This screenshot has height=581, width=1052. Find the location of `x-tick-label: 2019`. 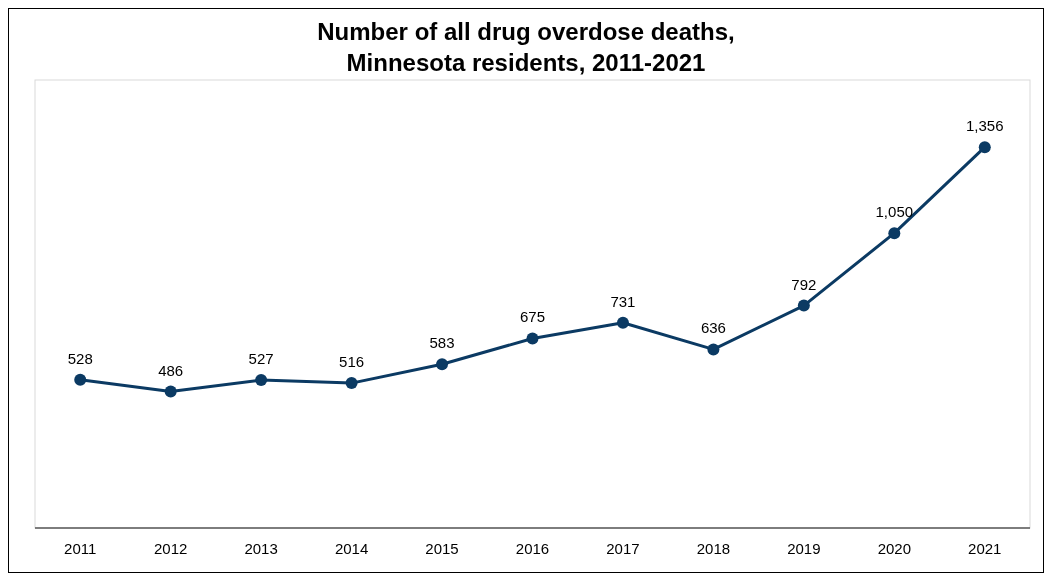

x-tick-label: 2019 is located at coordinates (804, 548).